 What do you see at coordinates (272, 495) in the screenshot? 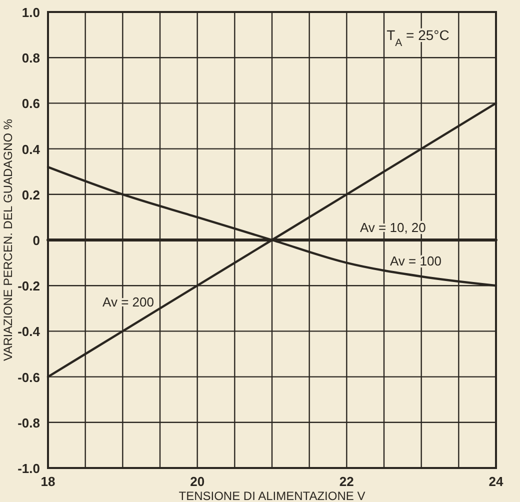
I see `x-axis-title: TENSIONE DI ALIMENTAZIONE V` at bounding box center [272, 495].